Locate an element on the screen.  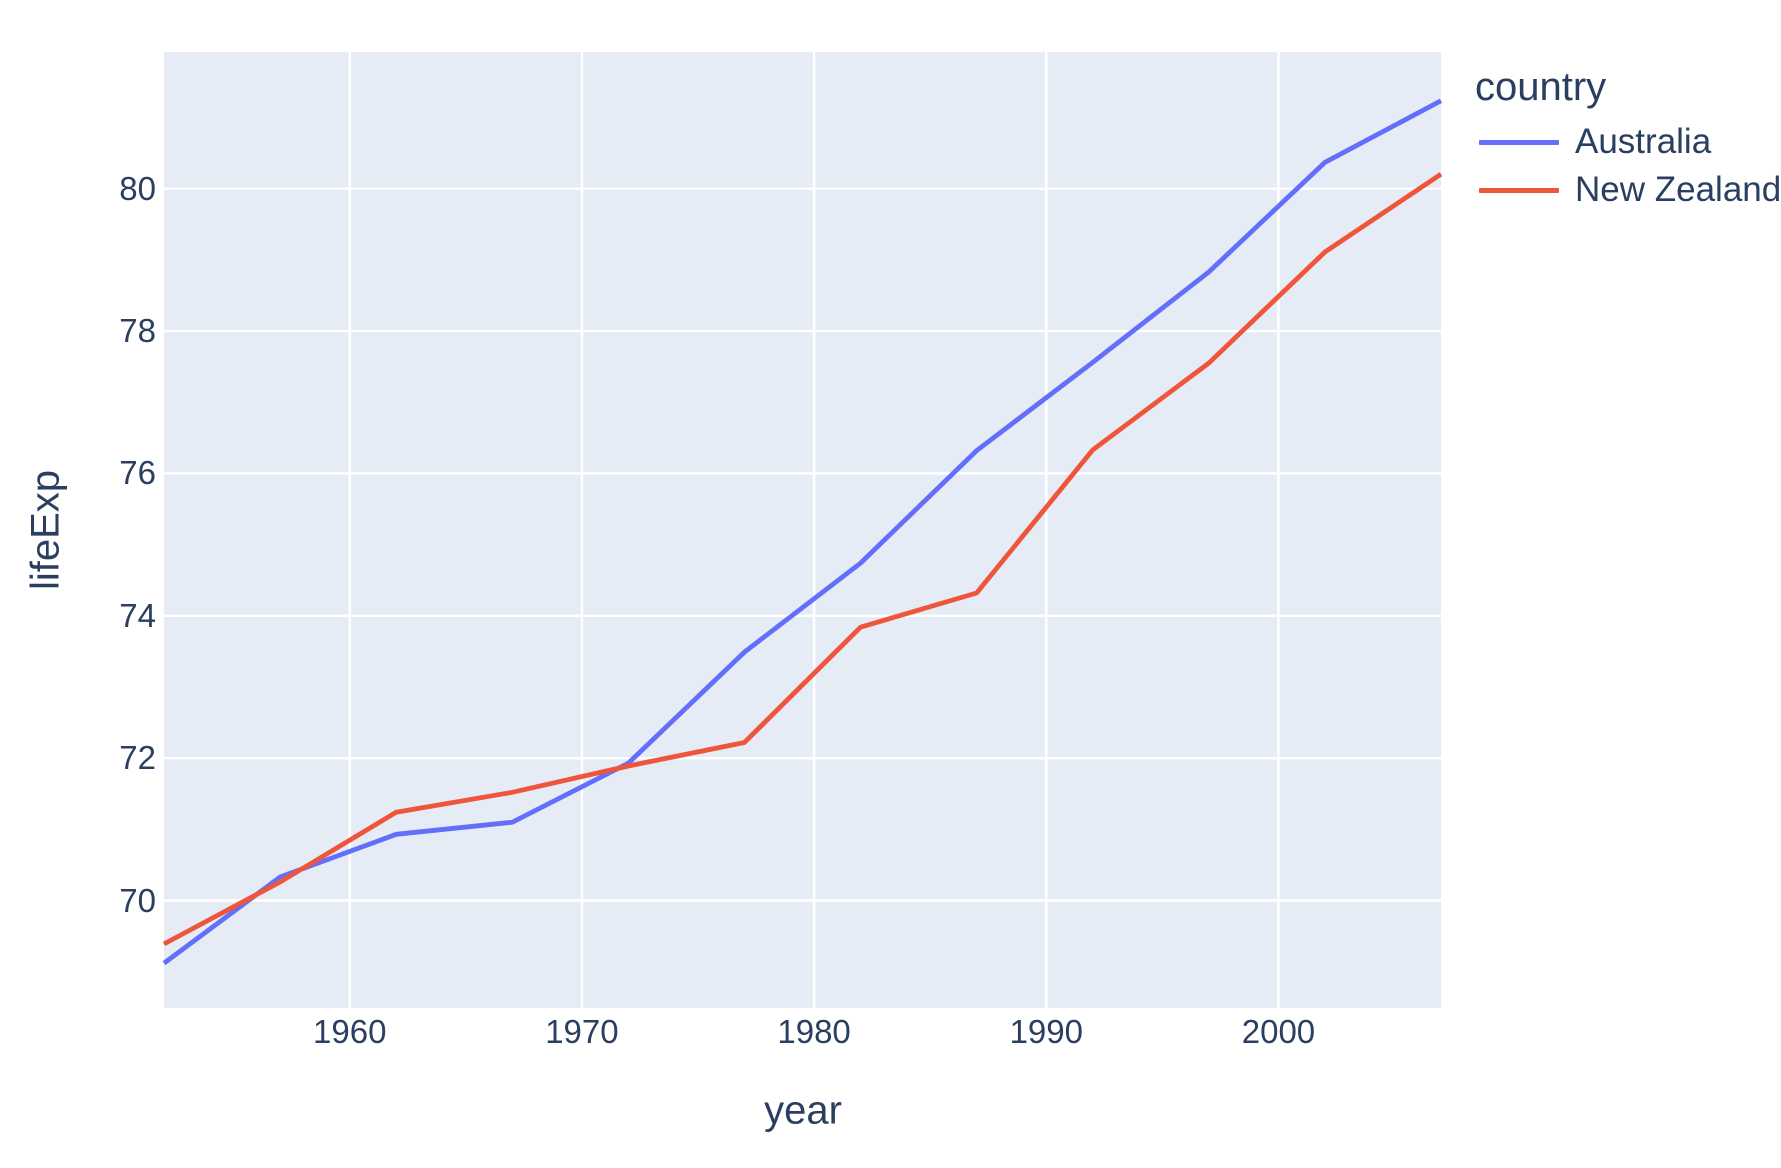
y-tick-label: 80 is located at coordinates (137, 188).